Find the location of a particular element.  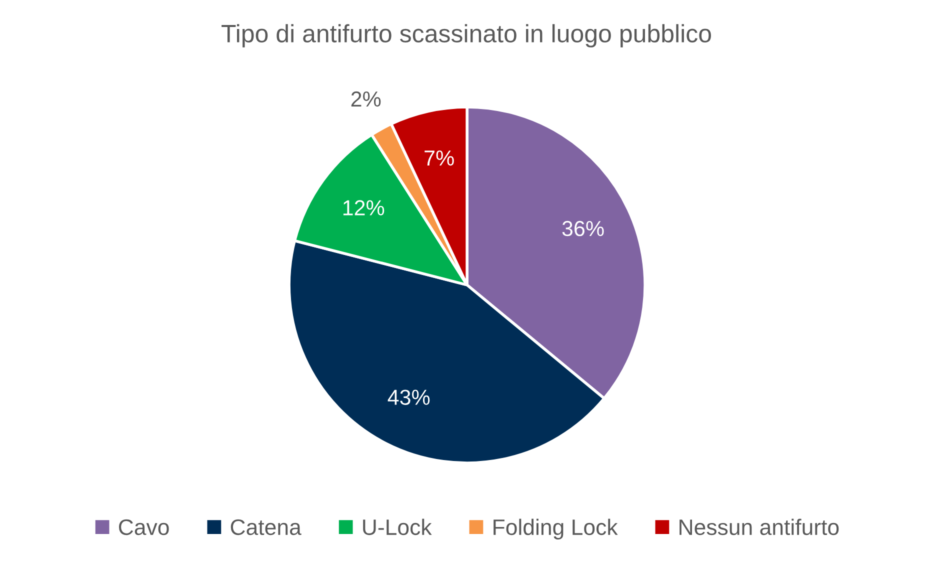

legend-label: Nessun antifurto is located at coordinates (759, 527).